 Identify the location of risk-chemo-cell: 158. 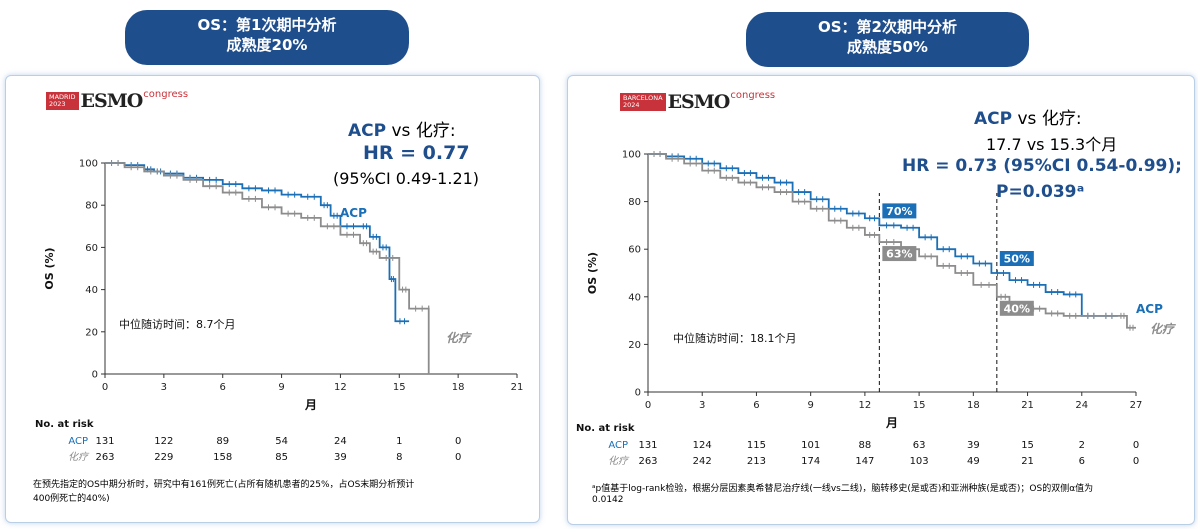
(222, 457).